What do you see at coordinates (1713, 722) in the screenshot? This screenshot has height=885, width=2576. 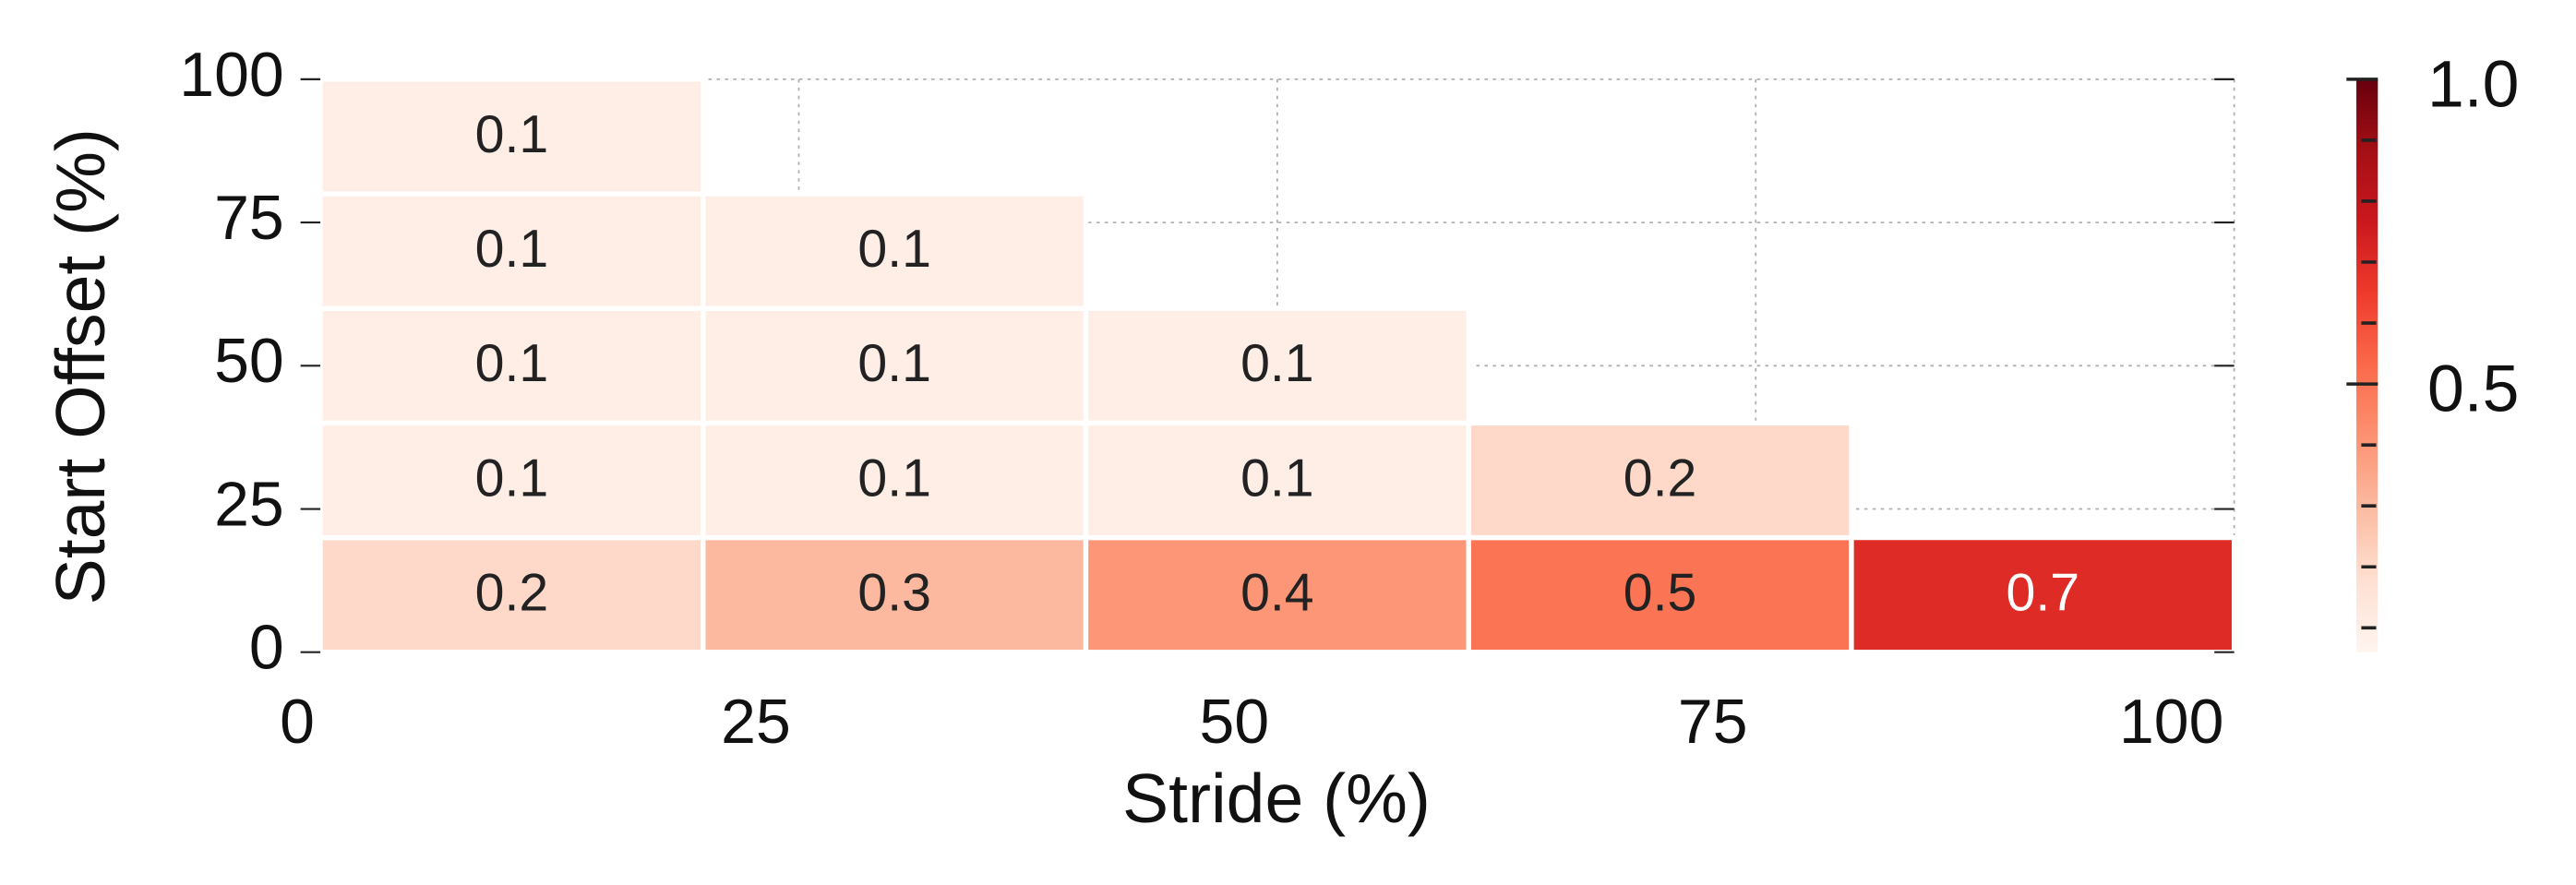 I see `x-tick-label: 75` at bounding box center [1713, 722].